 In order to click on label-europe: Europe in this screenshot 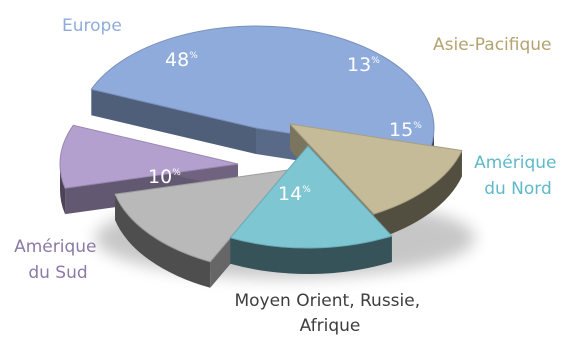, I will do `click(92, 26)`.